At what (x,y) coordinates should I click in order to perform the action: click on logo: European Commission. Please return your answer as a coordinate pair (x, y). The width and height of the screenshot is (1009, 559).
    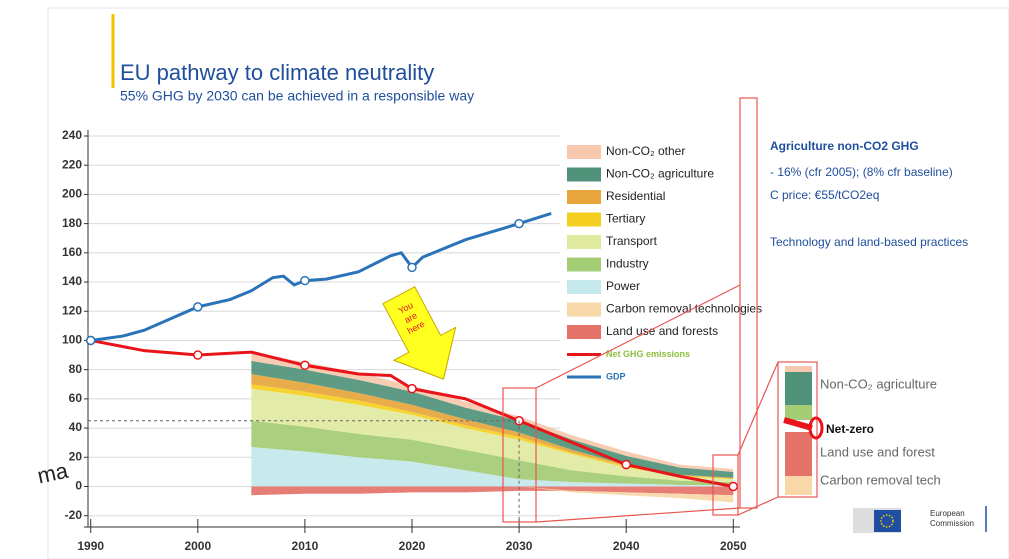
    Looking at the image, I should click on (920, 519).